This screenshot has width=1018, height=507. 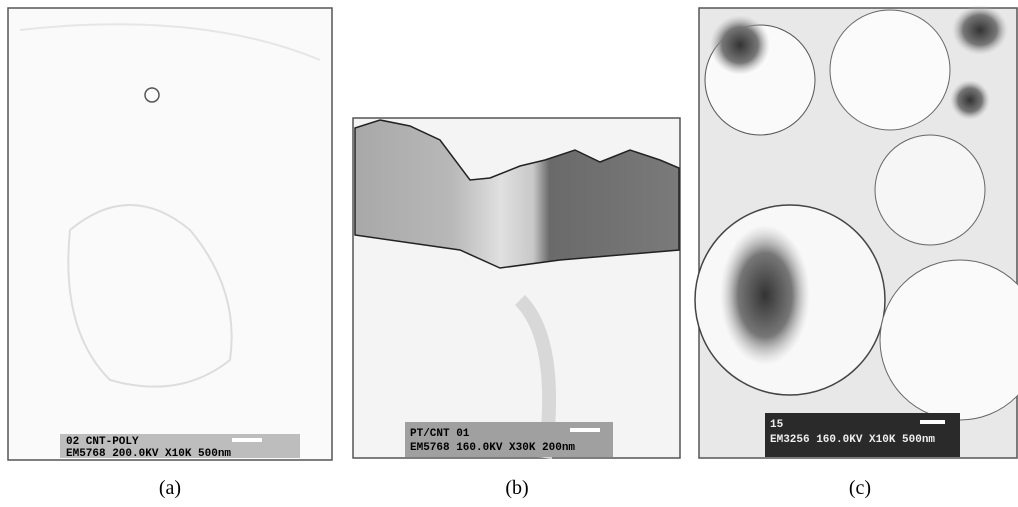 I want to click on info-text: PT/CNT 01, so click(x=440, y=434).